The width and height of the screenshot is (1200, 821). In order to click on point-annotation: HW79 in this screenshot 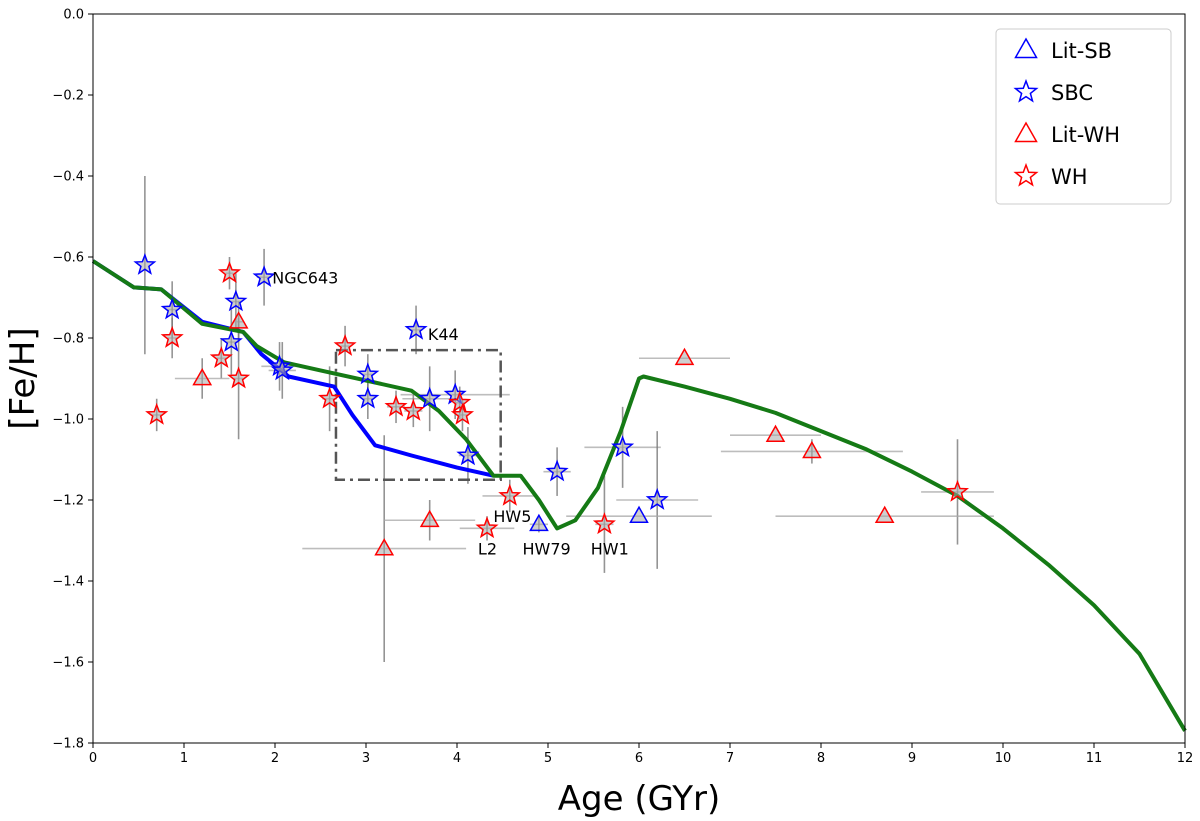, I will do `click(547, 549)`.